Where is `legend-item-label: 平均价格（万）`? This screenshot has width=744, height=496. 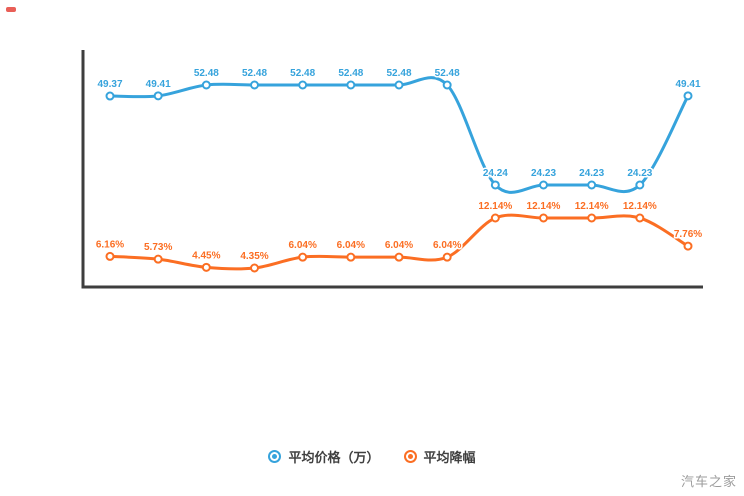 legend-item-label: 平均价格（万） is located at coordinates (334, 457).